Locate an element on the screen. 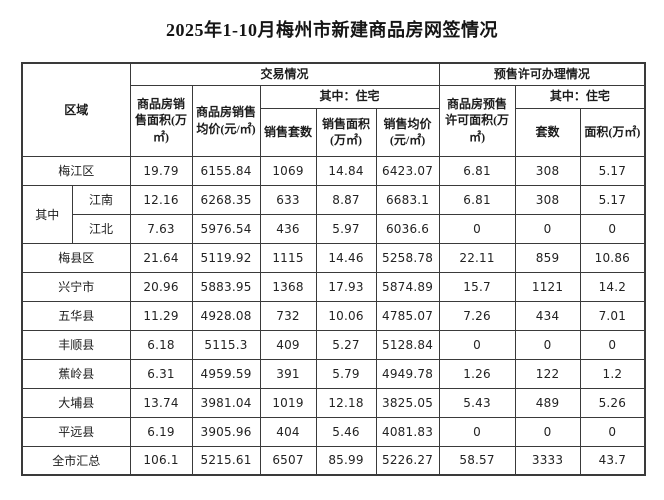 This screenshot has width=664, height=500. table-cell: 6.31 is located at coordinates (161, 373).